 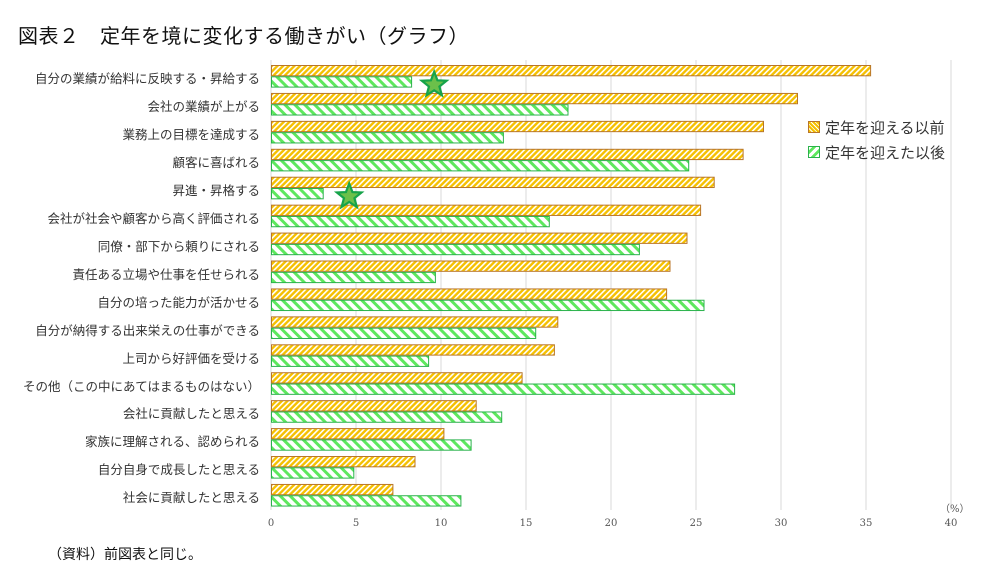 What do you see at coordinates (216, 191) in the screenshot?
I see `category-label: 昇進・昇格する` at bounding box center [216, 191].